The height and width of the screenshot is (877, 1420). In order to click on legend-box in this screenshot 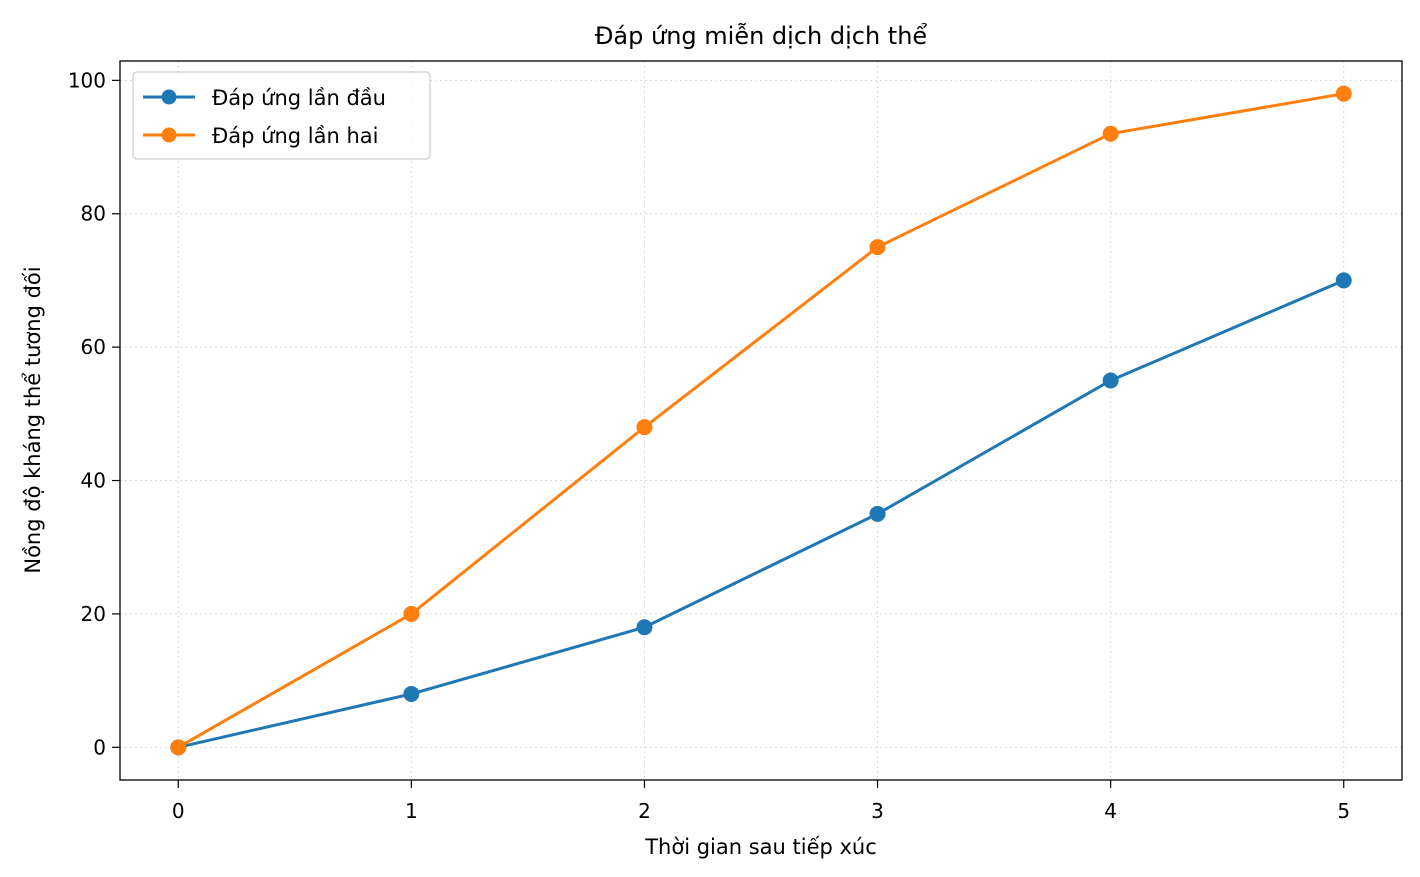, I will do `click(281, 115)`.